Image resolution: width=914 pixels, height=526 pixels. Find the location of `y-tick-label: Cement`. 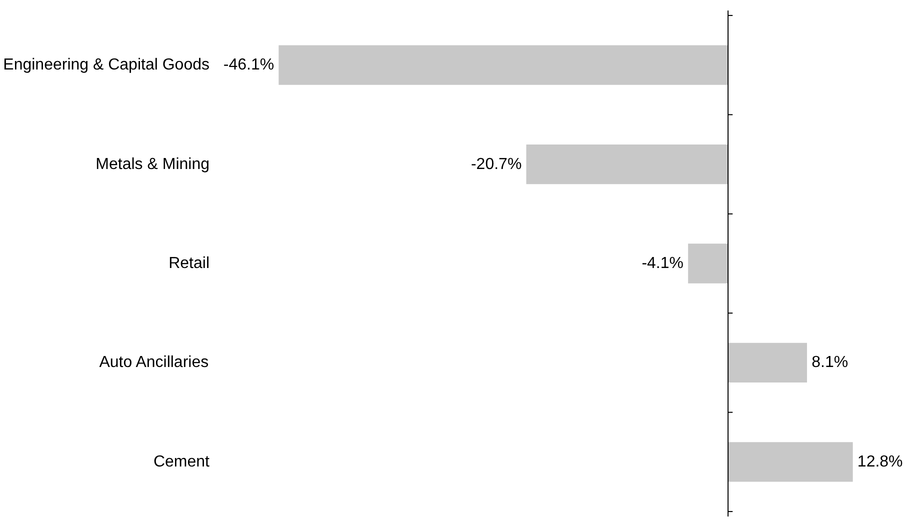

y-tick-label: Cement is located at coordinates (181, 461).